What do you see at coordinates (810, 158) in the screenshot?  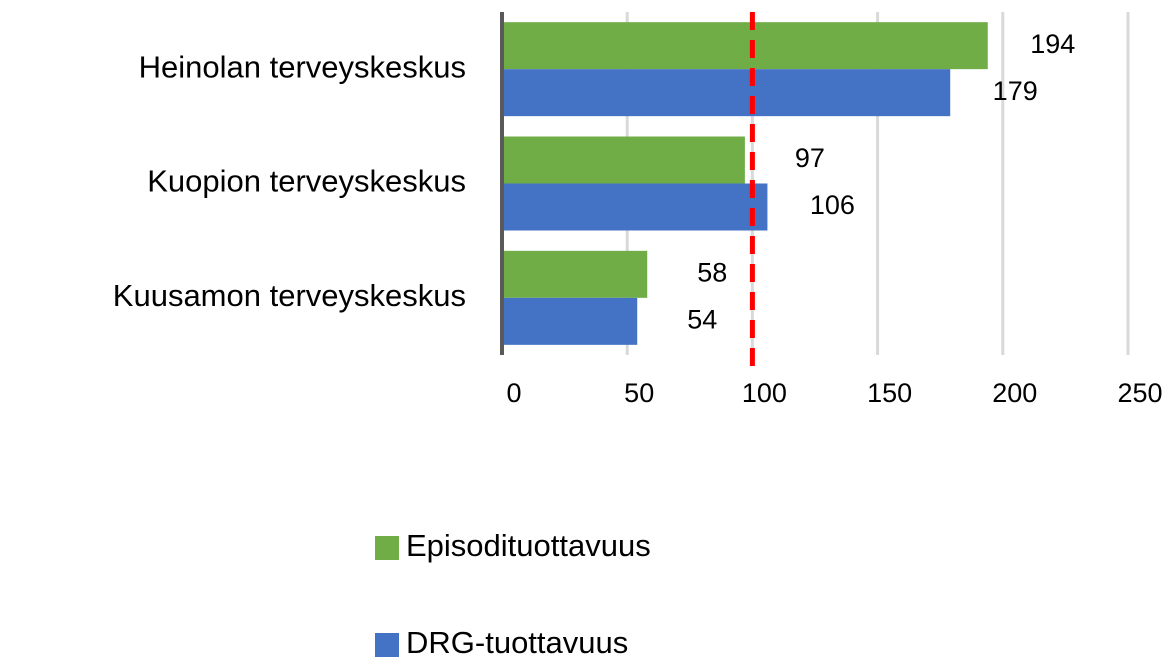 I see `data-label: 97` at bounding box center [810, 158].